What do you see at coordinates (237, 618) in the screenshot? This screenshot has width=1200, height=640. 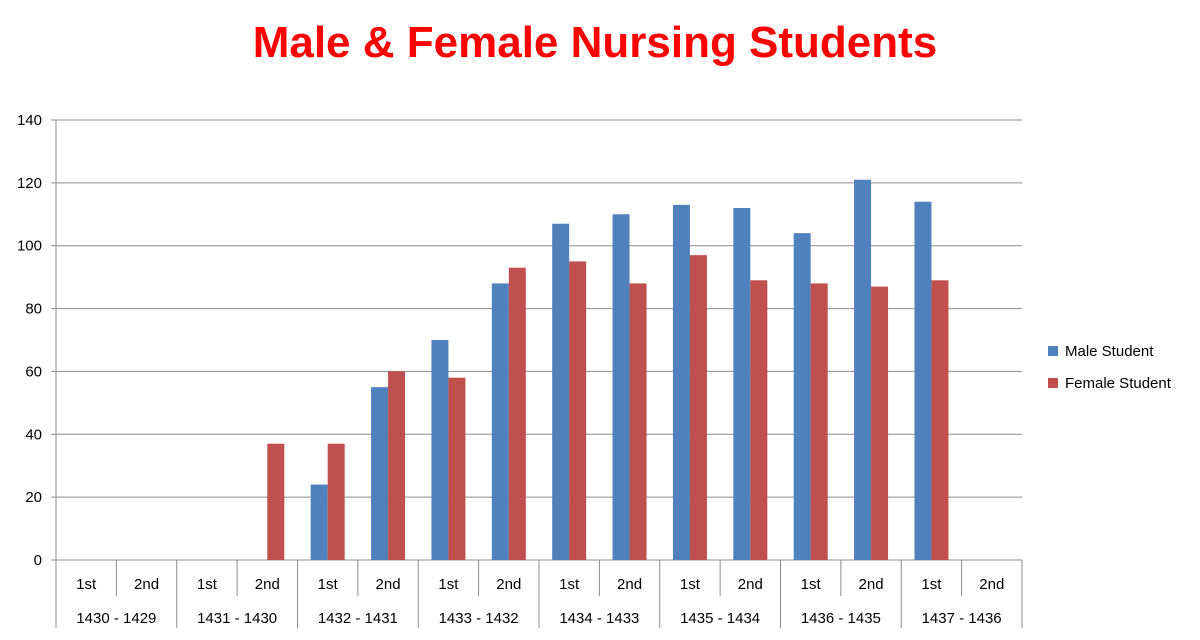 I see `year-group-label: 1431 - 1430` at bounding box center [237, 618].